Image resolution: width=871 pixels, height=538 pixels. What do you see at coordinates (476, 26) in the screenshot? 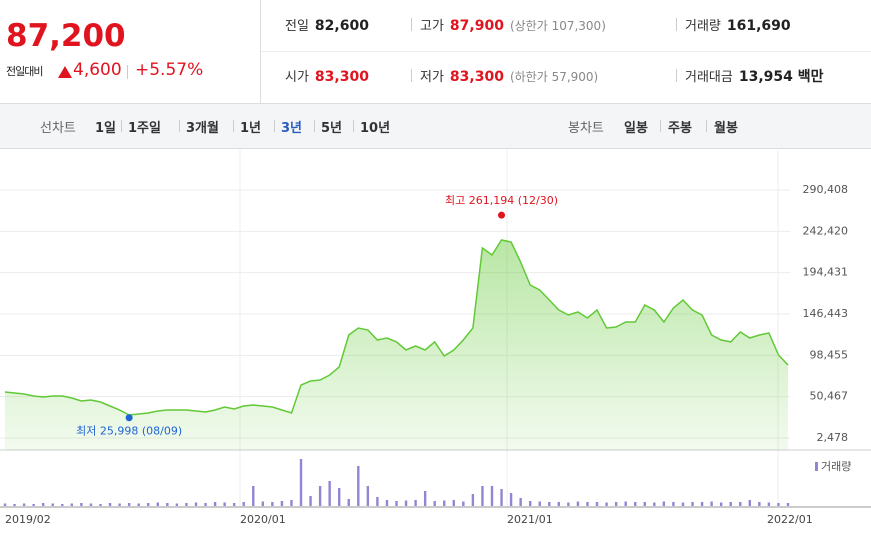
I see `stat-value: 87,900` at bounding box center [476, 26].